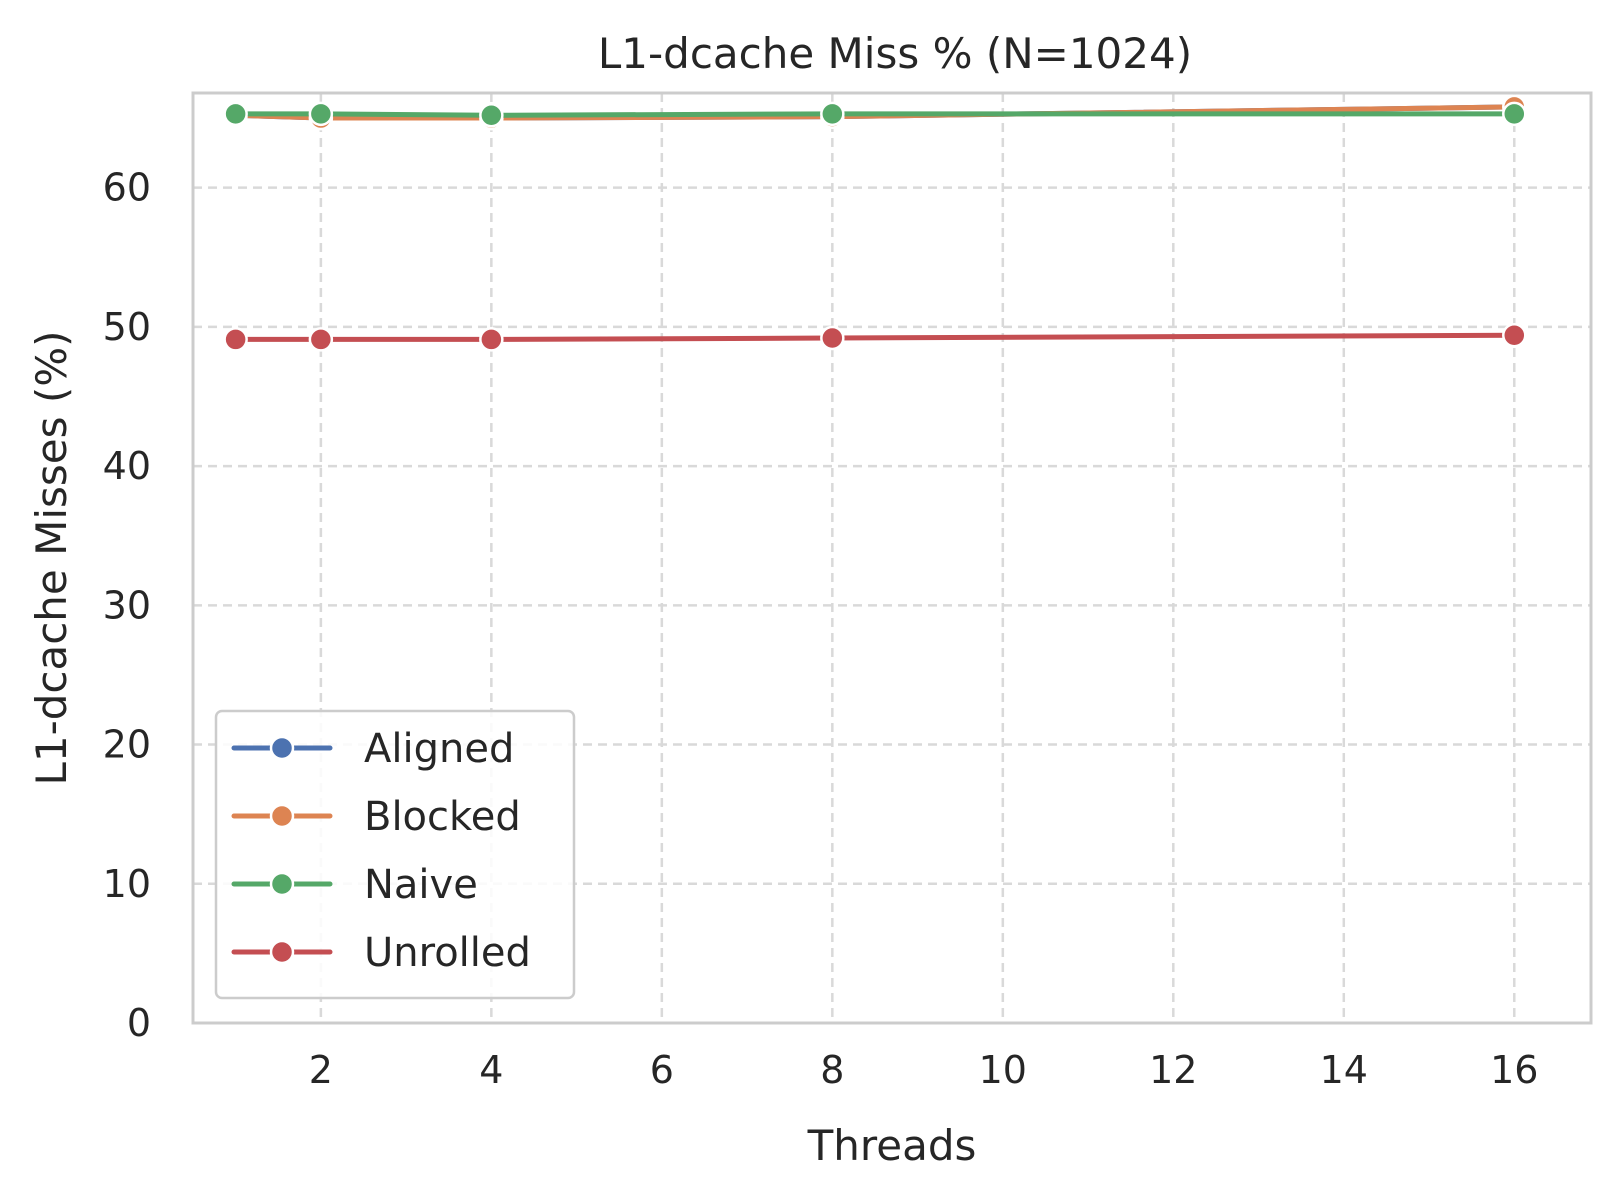  I want to click on legend-marker-blocked, so click(282, 816).